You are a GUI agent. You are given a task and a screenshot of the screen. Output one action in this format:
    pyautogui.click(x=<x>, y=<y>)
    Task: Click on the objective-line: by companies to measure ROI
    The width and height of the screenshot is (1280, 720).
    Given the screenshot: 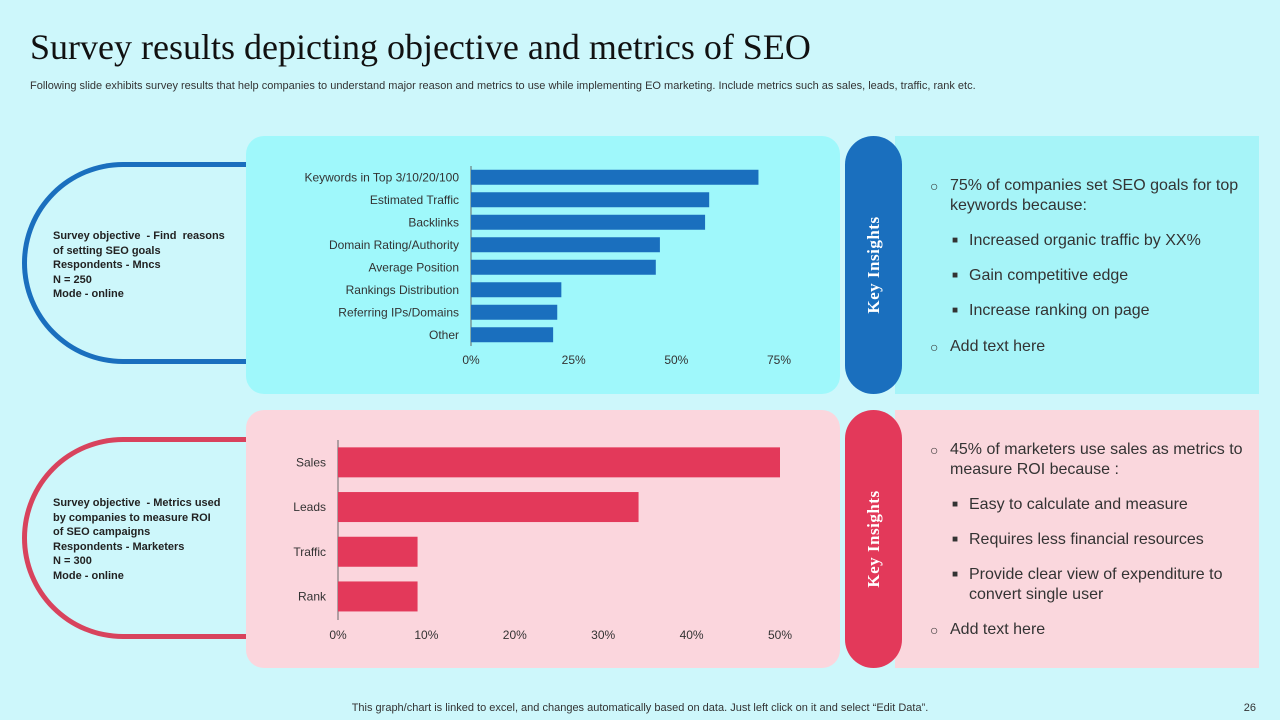 What is the action you would take?
    pyautogui.click(x=132, y=517)
    